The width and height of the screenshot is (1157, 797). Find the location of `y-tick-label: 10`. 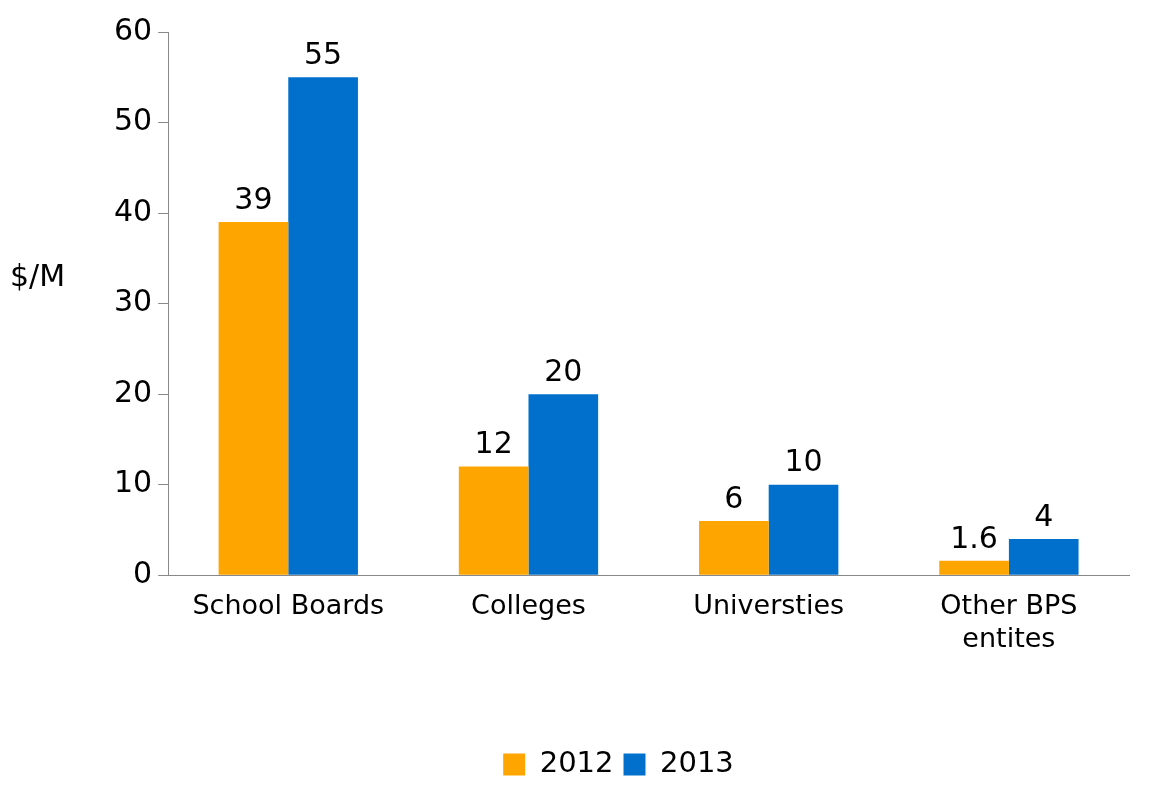

y-tick-label: 10 is located at coordinates (133, 482).